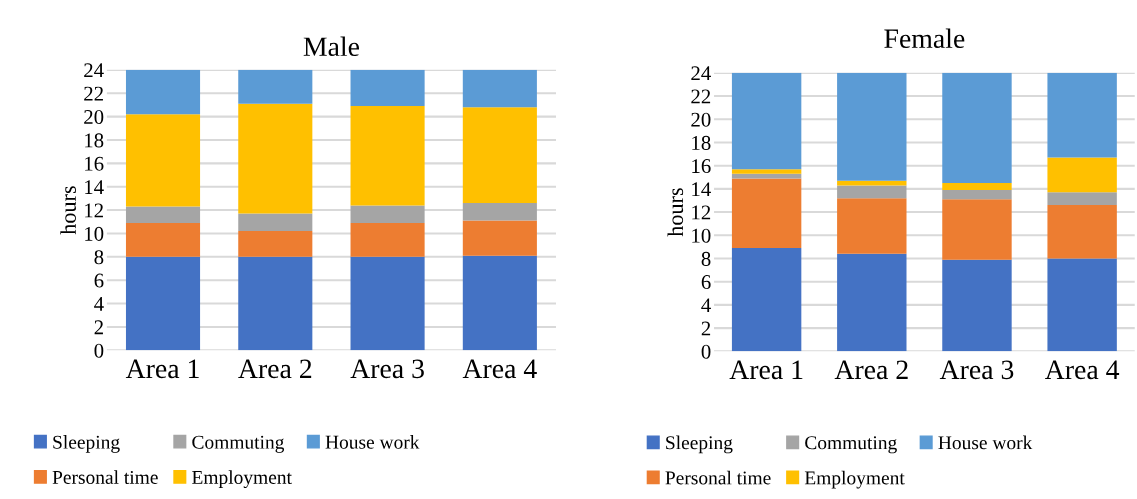  Describe the element at coordinates (331, 46) in the screenshot. I see `chart-title: Male` at that location.